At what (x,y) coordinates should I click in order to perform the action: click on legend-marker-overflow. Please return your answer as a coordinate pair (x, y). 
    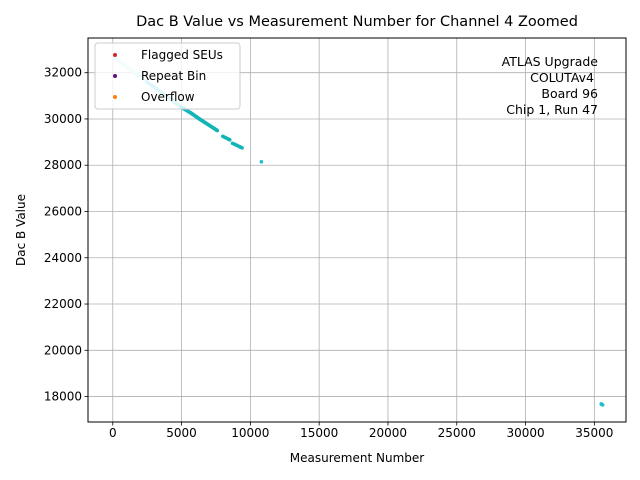
    Looking at the image, I should click on (115, 97).